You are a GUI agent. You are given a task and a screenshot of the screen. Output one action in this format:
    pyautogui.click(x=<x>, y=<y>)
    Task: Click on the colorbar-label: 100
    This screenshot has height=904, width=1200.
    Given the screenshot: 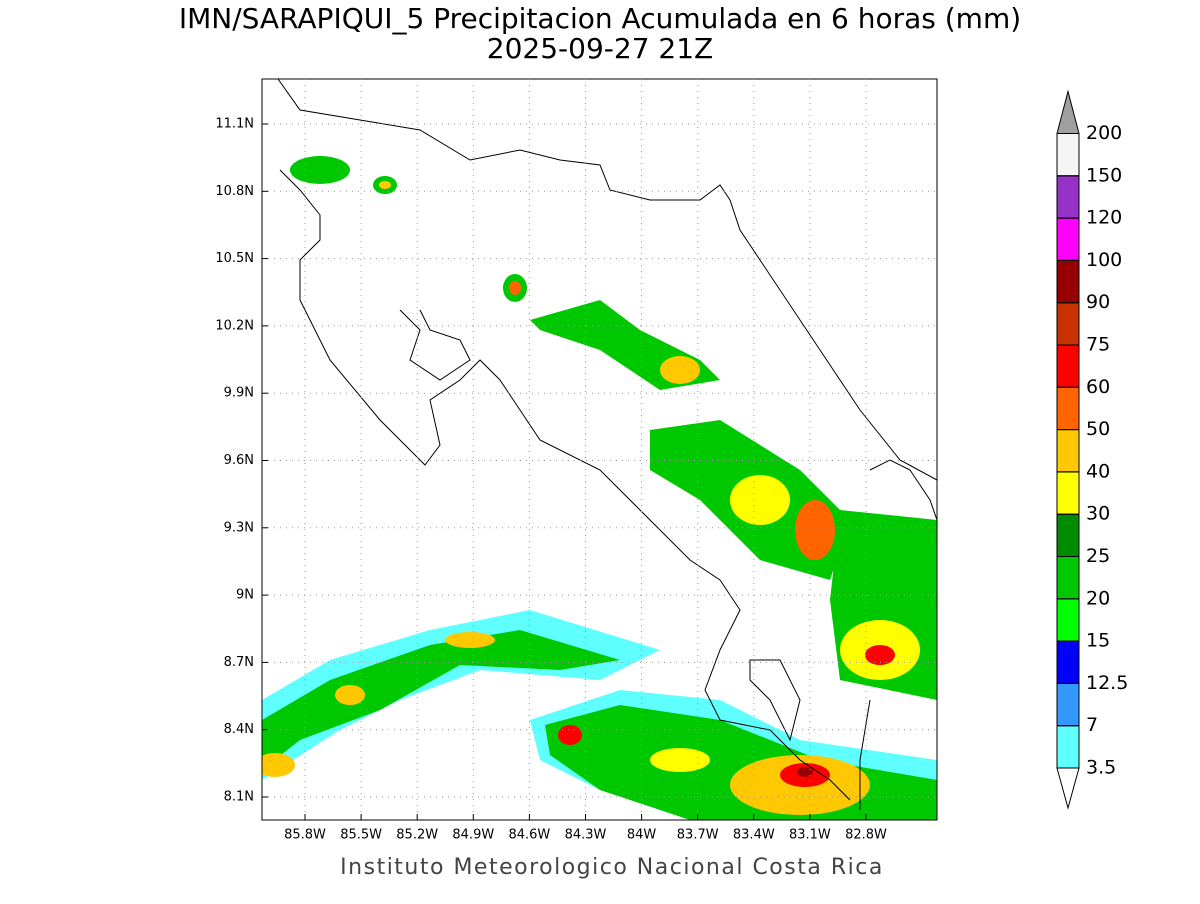 What is the action you would take?
    pyautogui.click(x=1104, y=260)
    